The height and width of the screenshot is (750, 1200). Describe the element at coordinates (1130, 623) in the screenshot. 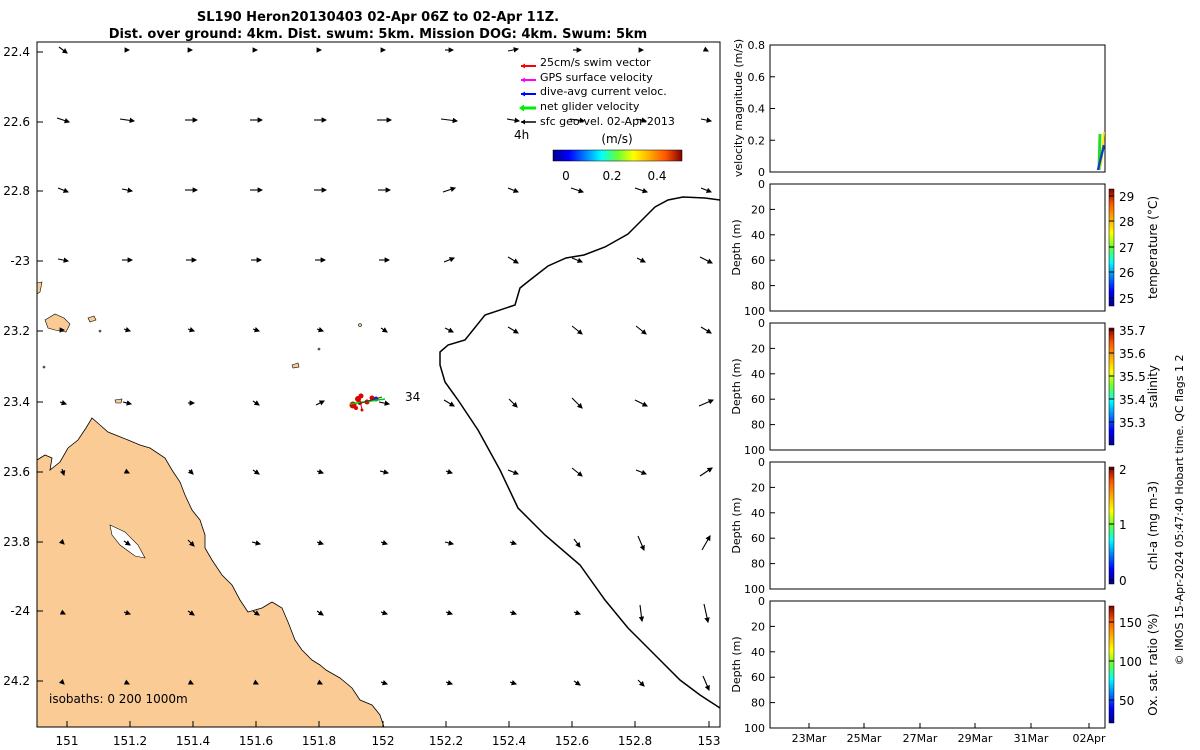

I see `colorbar-tick-label: 150` at that location.